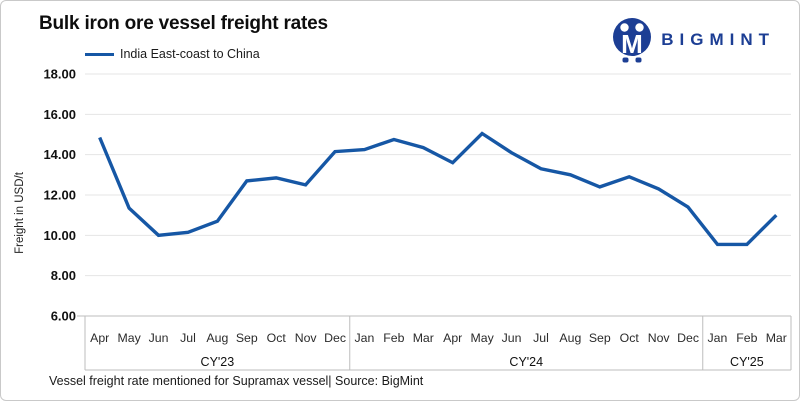 This screenshot has width=800, height=401. Describe the element at coordinates (218, 362) in the screenshot. I see `x-group-label: CY'23` at that location.